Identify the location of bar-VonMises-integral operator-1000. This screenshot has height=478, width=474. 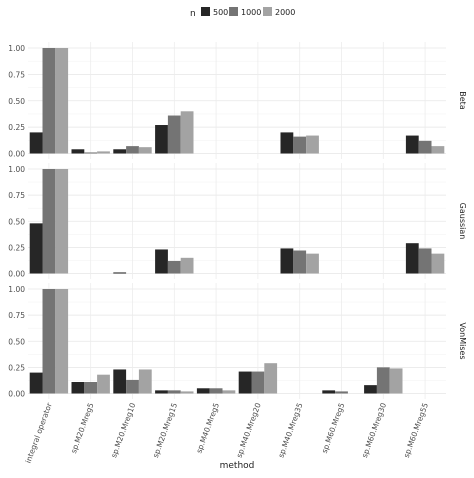
(49, 341).